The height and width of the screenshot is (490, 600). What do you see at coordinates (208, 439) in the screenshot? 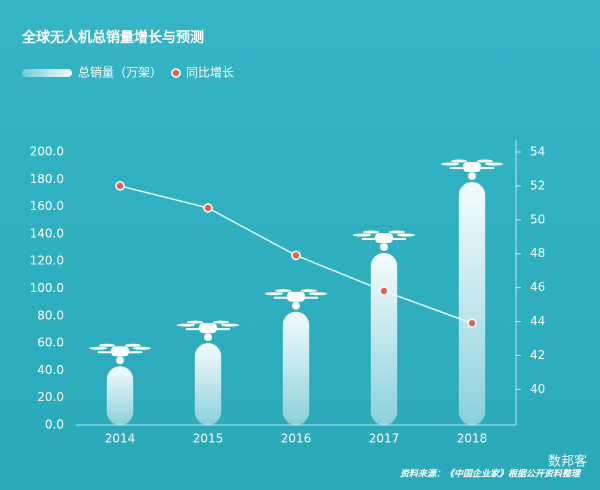
I see `x-tick-label: 2015` at bounding box center [208, 439].